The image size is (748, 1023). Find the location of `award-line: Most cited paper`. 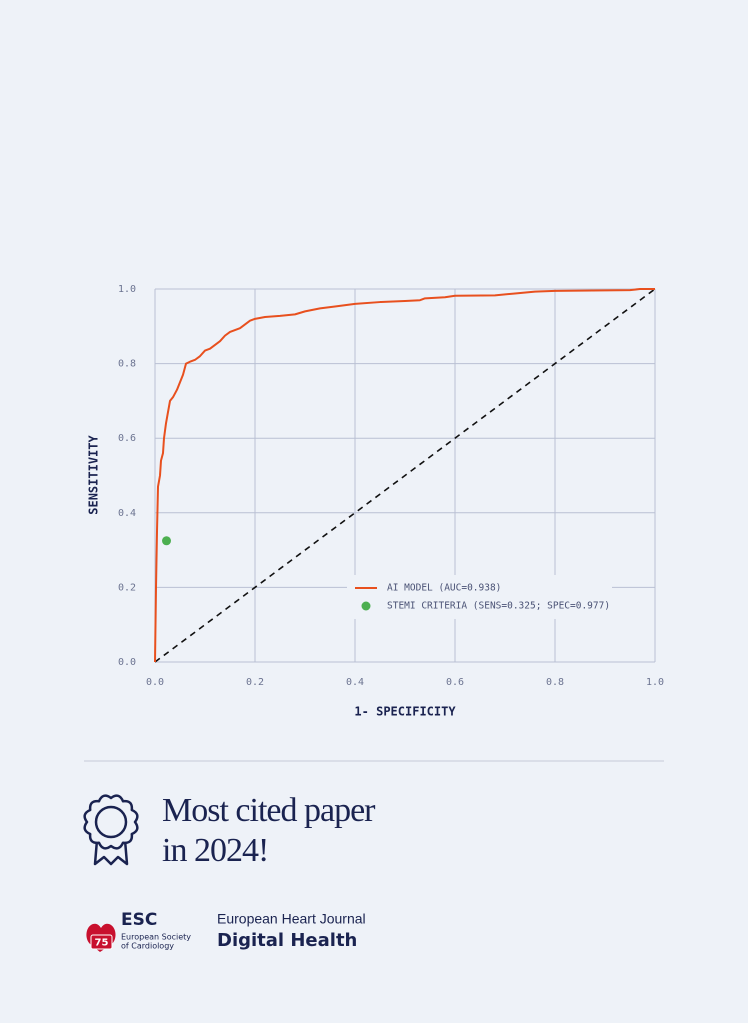

award-line: Most cited paper is located at coordinates (269, 810).